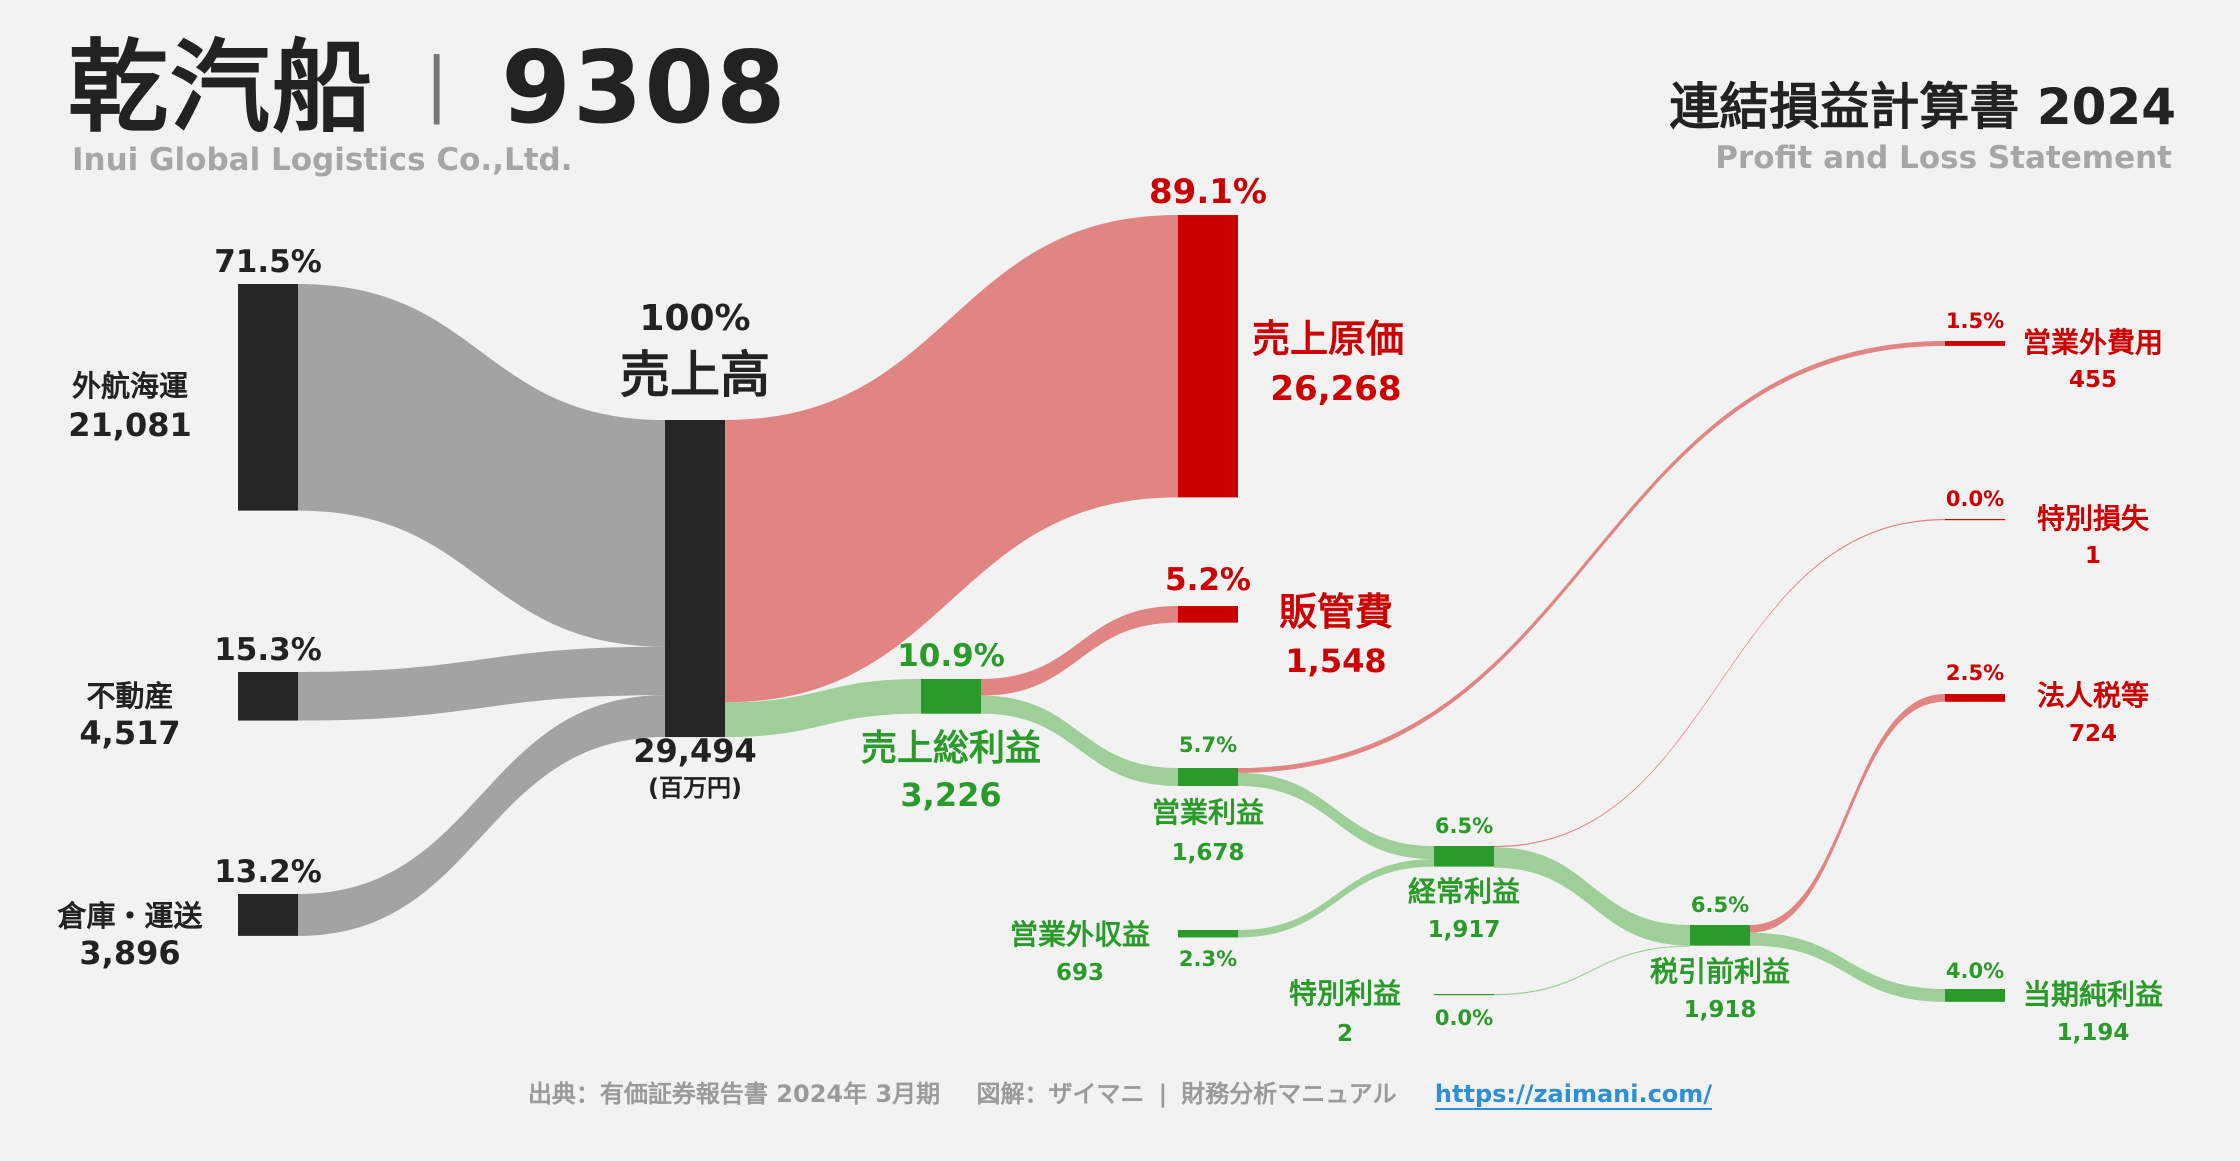  What do you see at coordinates (950, 795) in the screenshot?
I see `label-gross-value: 3,226` at bounding box center [950, 795].